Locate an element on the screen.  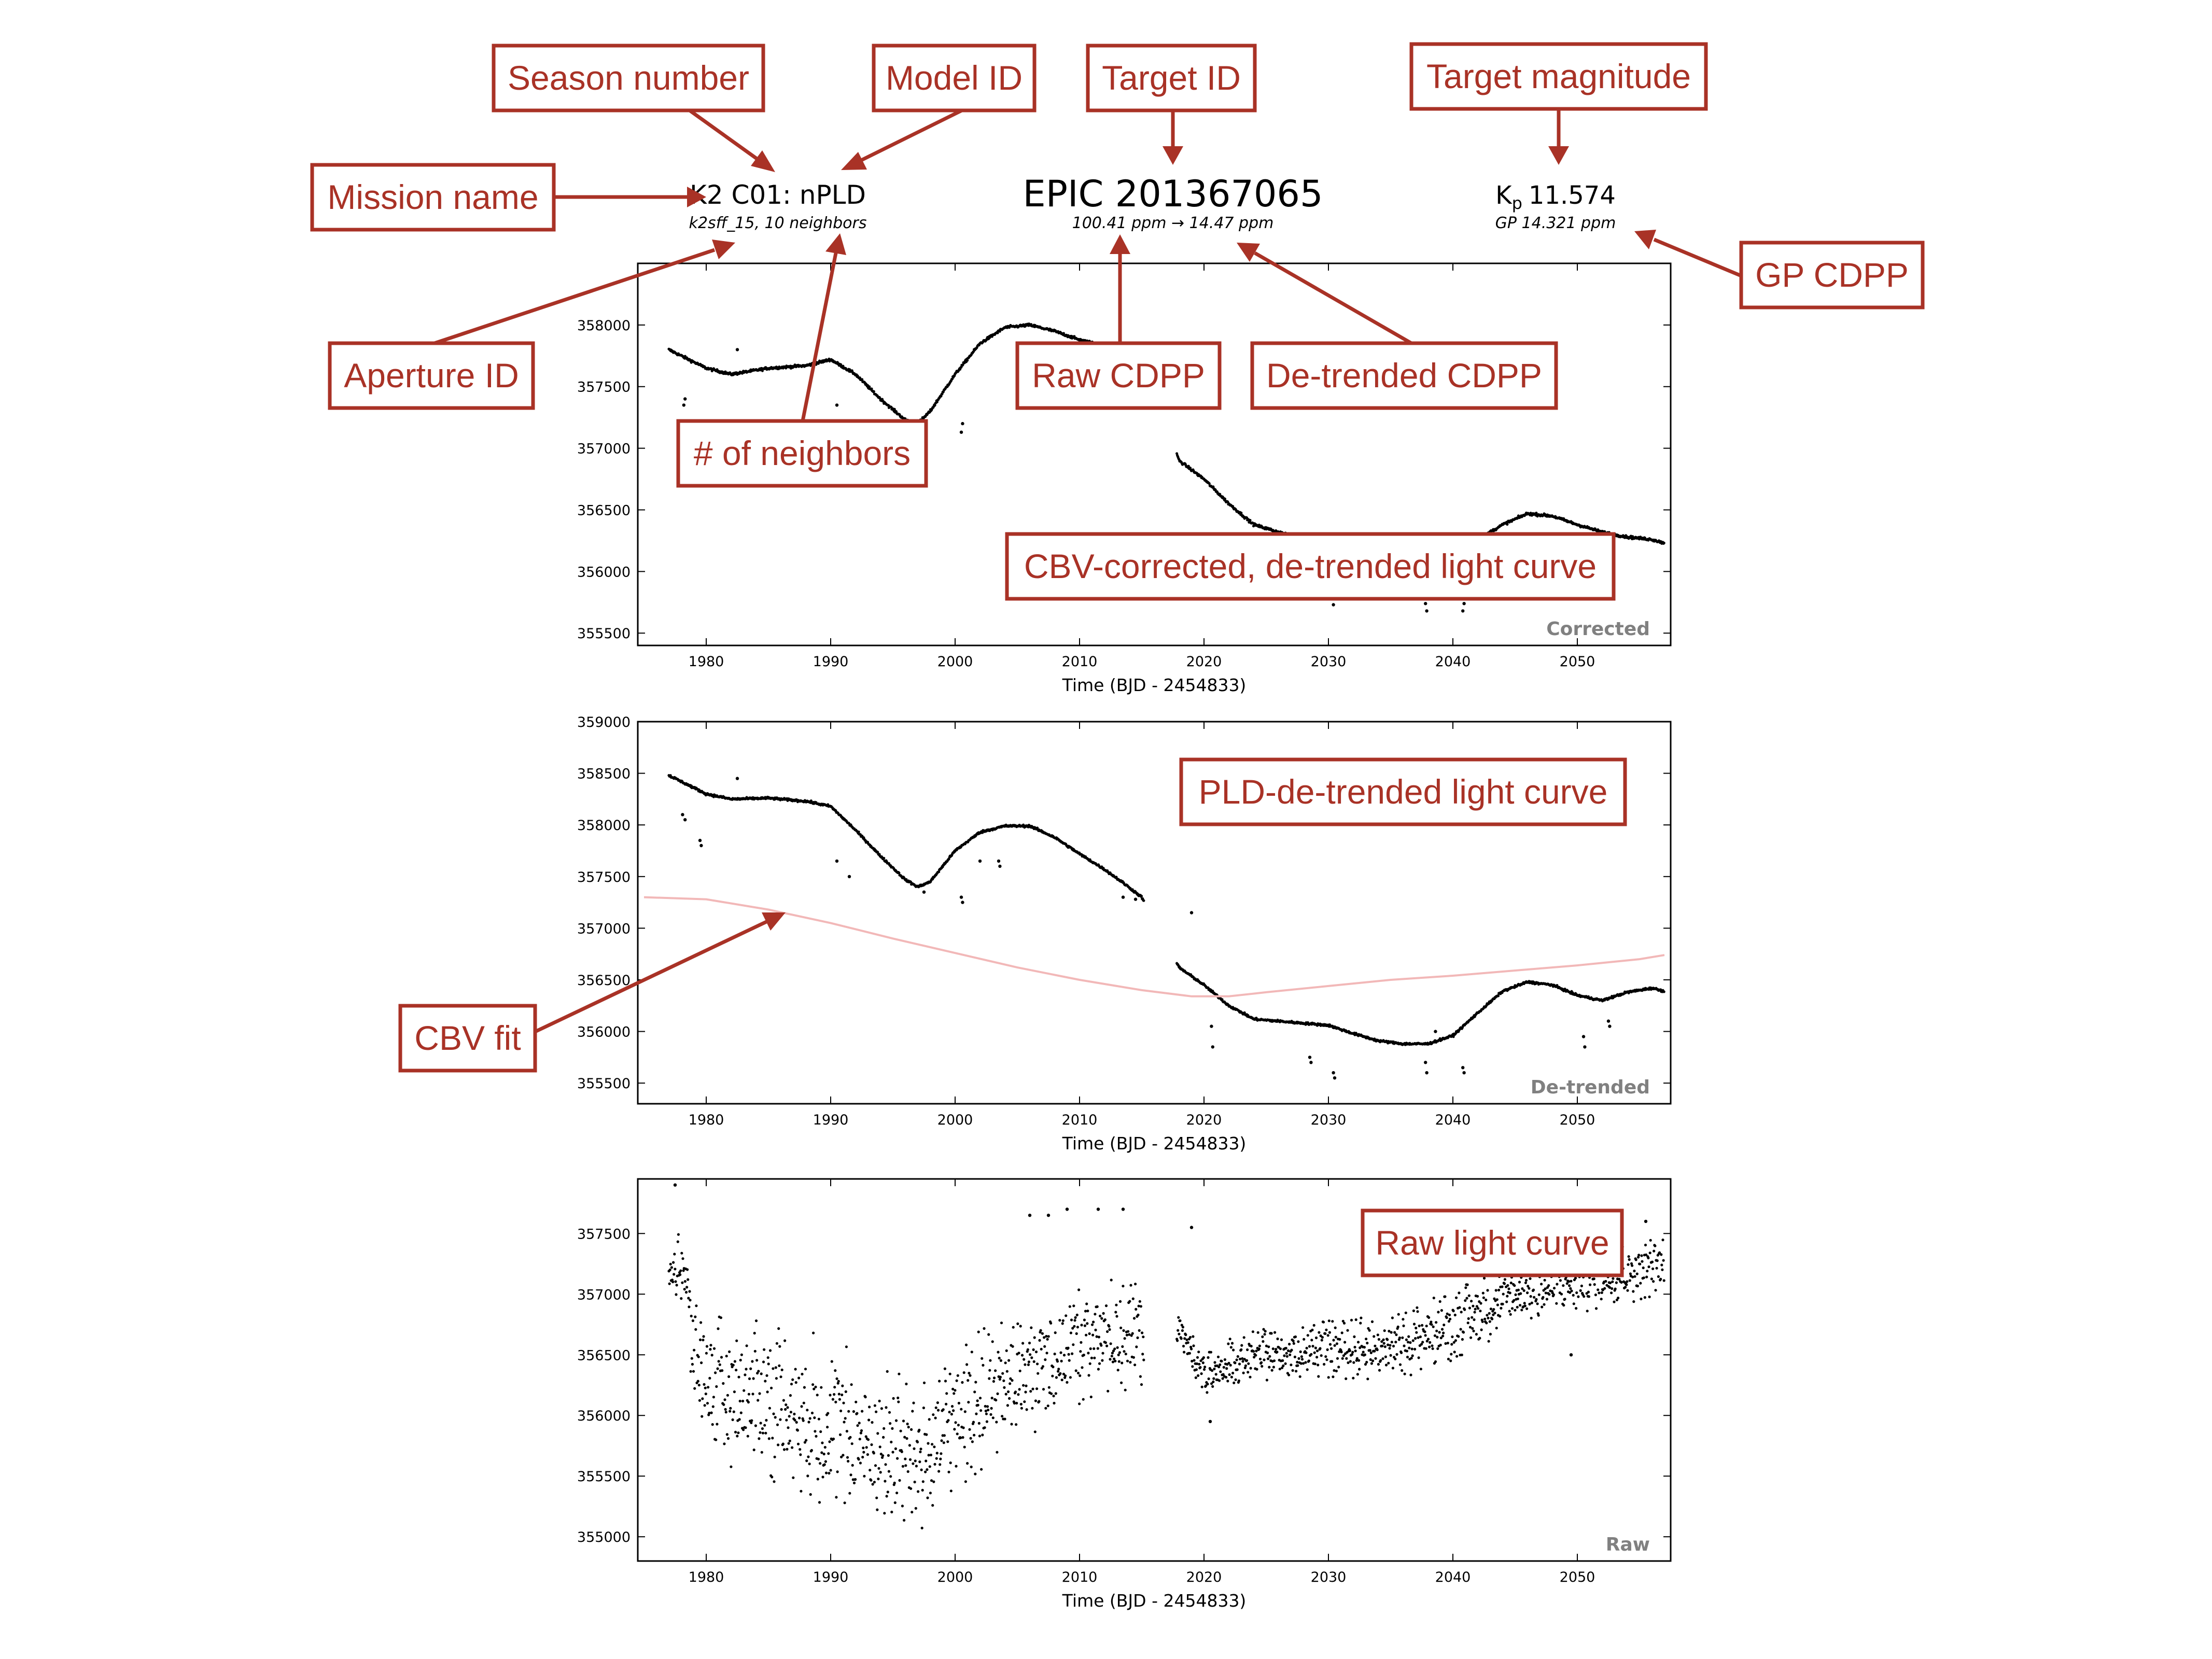
x-tick-label: 1980 is located at coordinates (706, 1577).